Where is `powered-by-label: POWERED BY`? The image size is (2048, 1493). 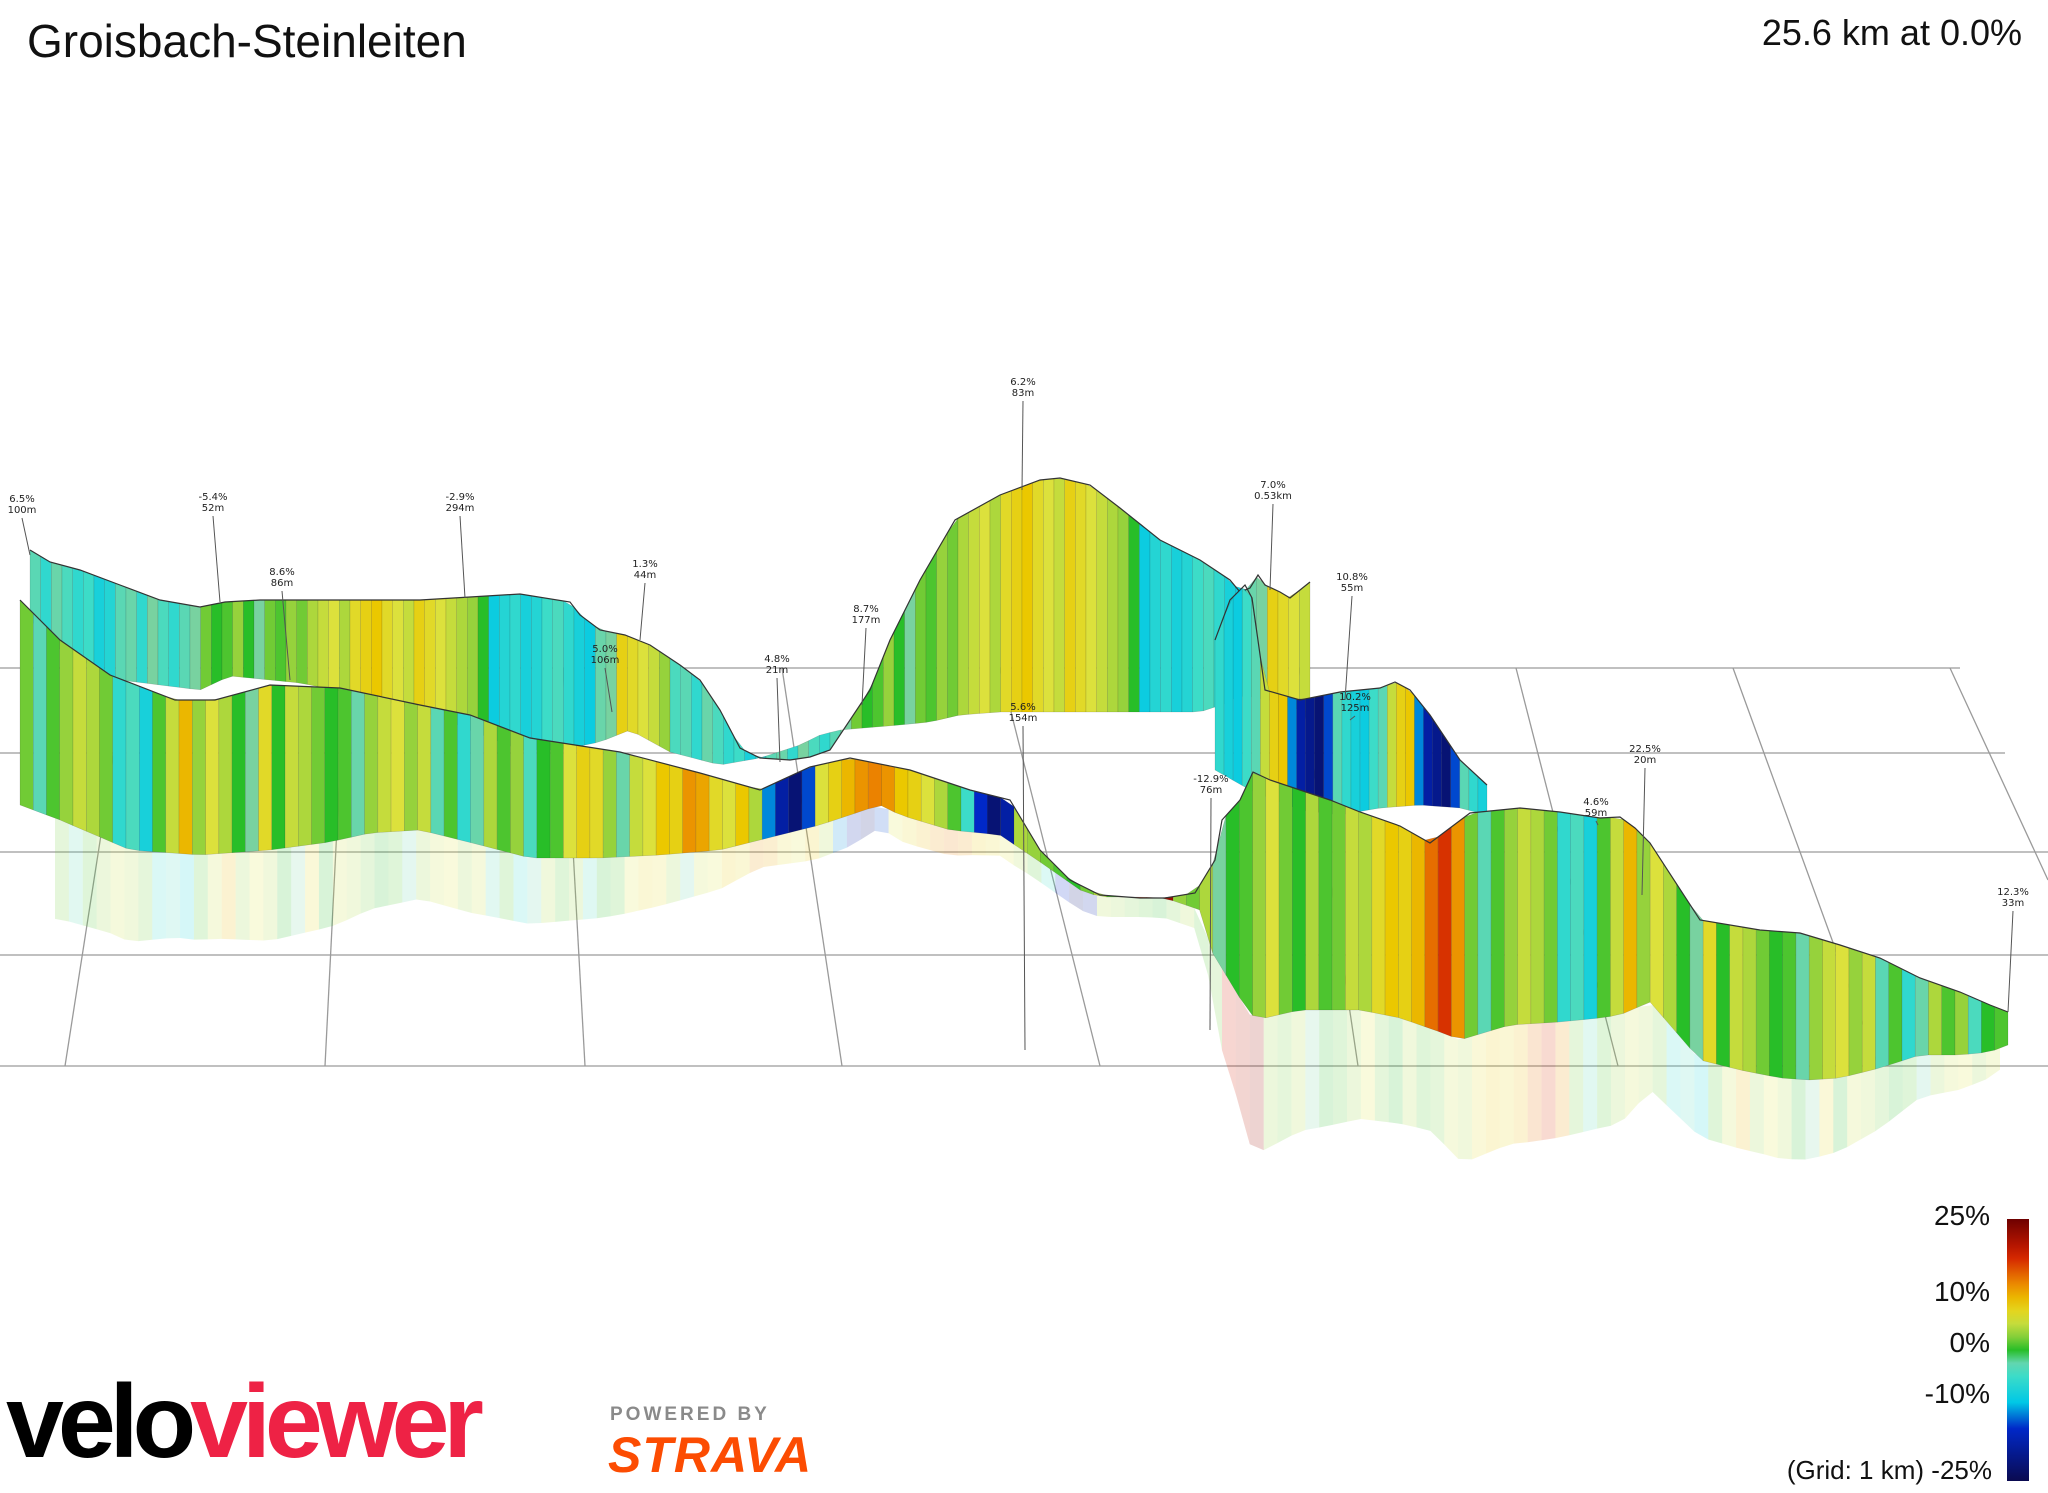 powered-by-label: POWERED BY is located at coordinates (690, 1414).